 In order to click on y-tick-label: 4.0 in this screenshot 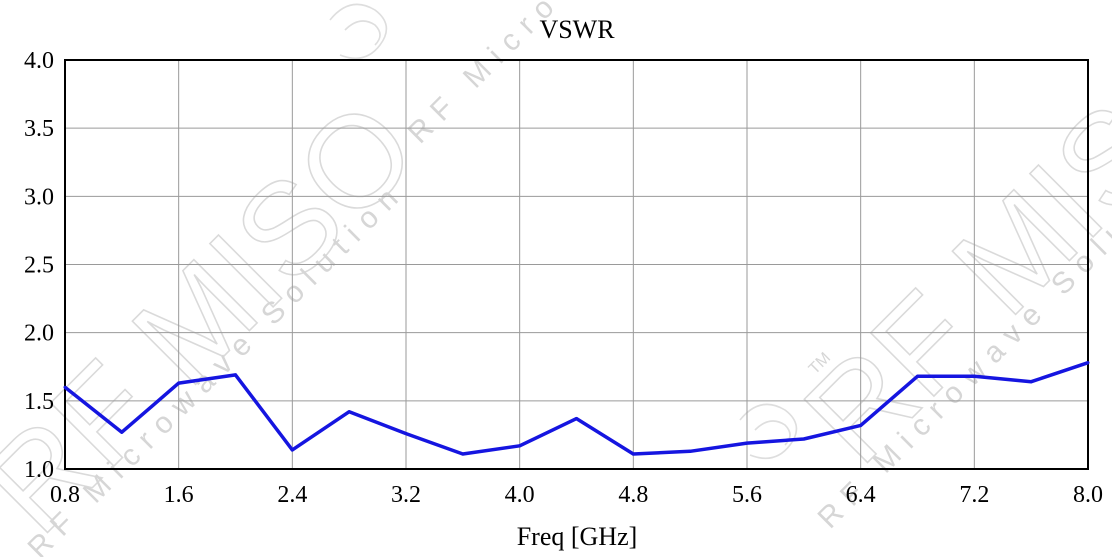, I will do `click(39, 61)`.